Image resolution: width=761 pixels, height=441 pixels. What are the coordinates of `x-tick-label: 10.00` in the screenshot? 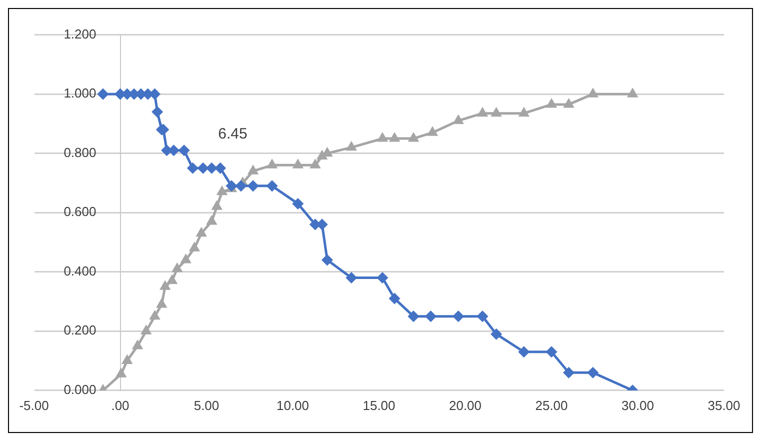 It's located at (293, 405).